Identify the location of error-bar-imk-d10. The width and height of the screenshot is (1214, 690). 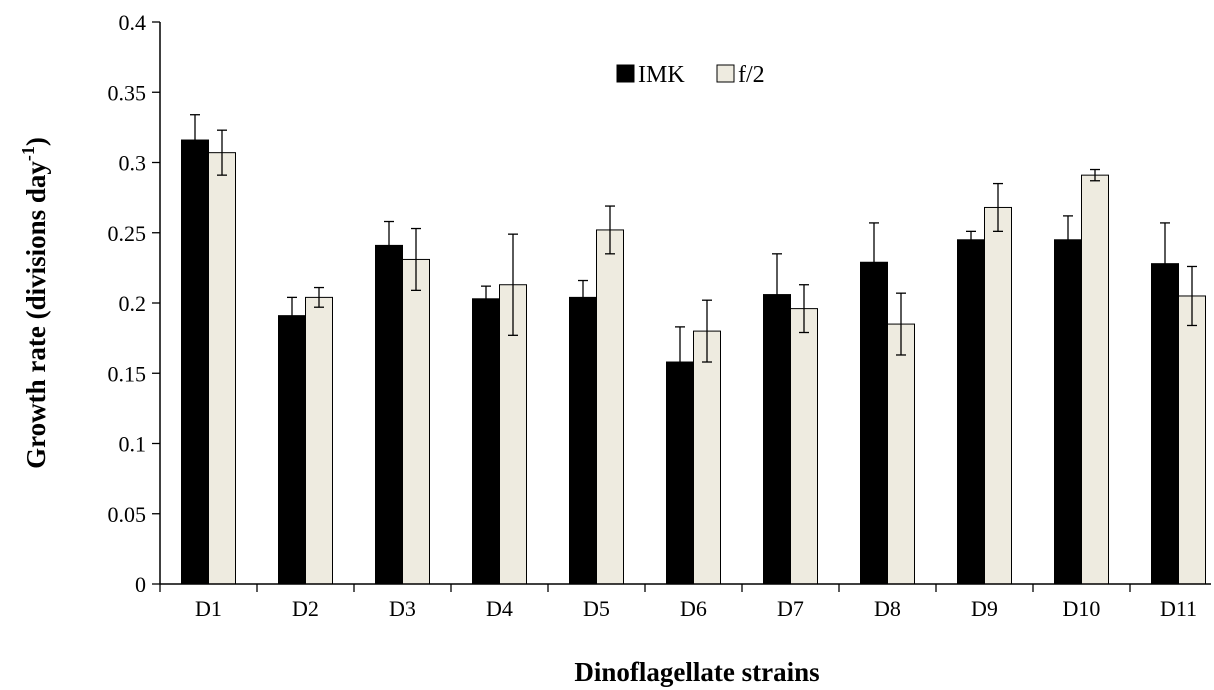
(1068, 240).